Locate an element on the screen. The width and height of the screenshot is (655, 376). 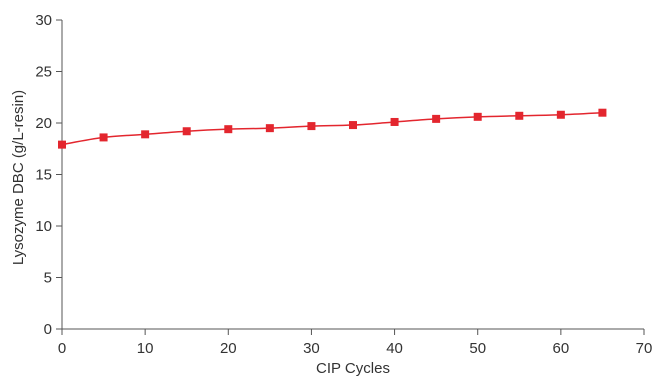
x-tick-label: 60 is located at coordinates (561, 348).